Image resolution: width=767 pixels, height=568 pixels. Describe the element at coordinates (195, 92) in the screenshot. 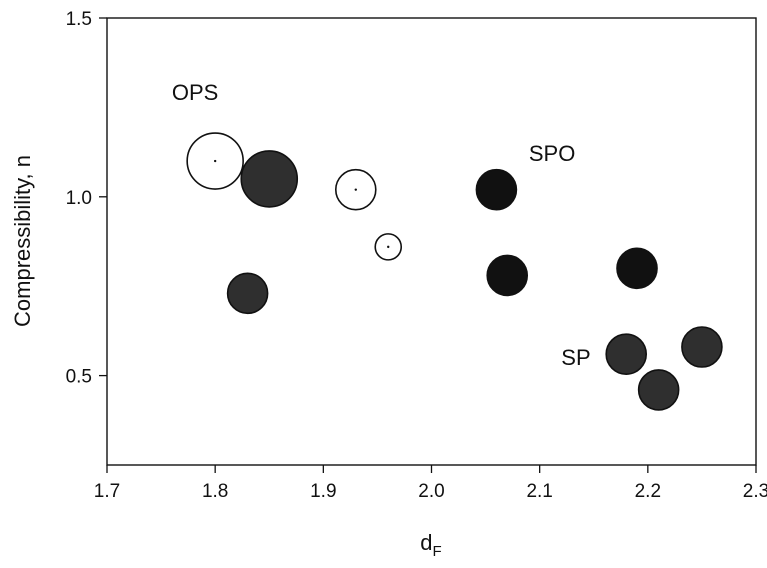

I see `annotation-label: OPS` at that location.